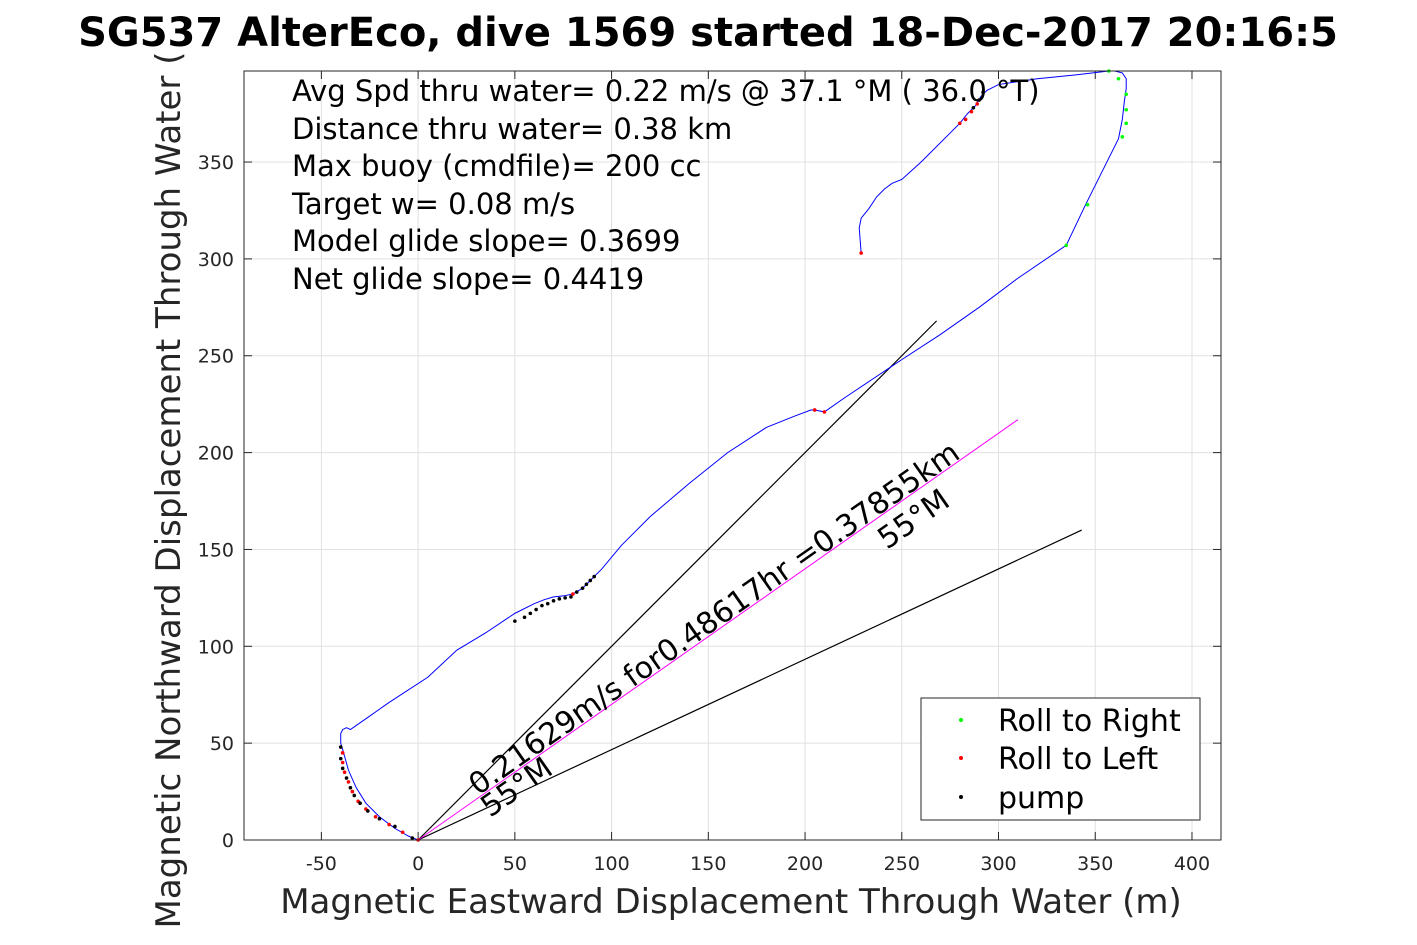 Image resolution: width=1417 pixels, height=945 pixels. I want to click on y-tick-label: 350, so click(216, 163).